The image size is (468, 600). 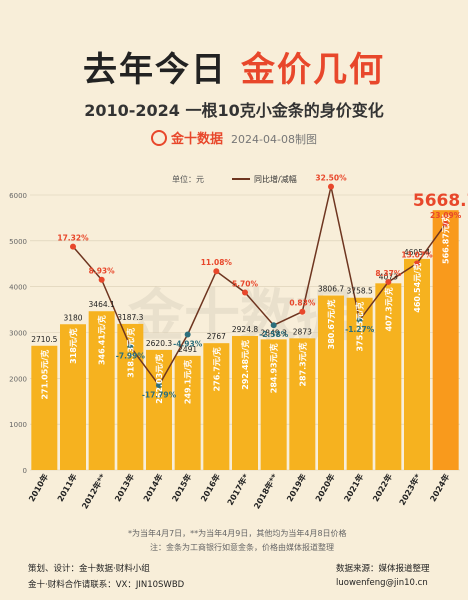 I want to click on value-label: 2620.3, so click(x=159, y=343).